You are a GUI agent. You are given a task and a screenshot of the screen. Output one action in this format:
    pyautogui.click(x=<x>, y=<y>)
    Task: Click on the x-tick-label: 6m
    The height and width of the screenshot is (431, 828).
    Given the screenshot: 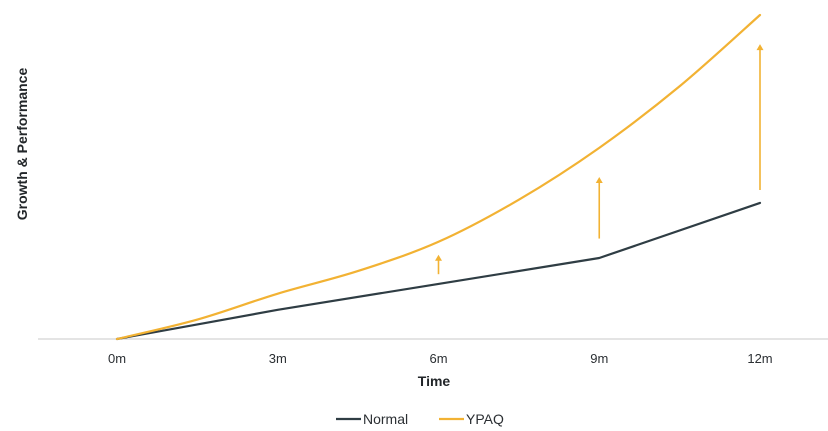 What is the action you would take?
    pyautogui.click(x=438, y=358)
    